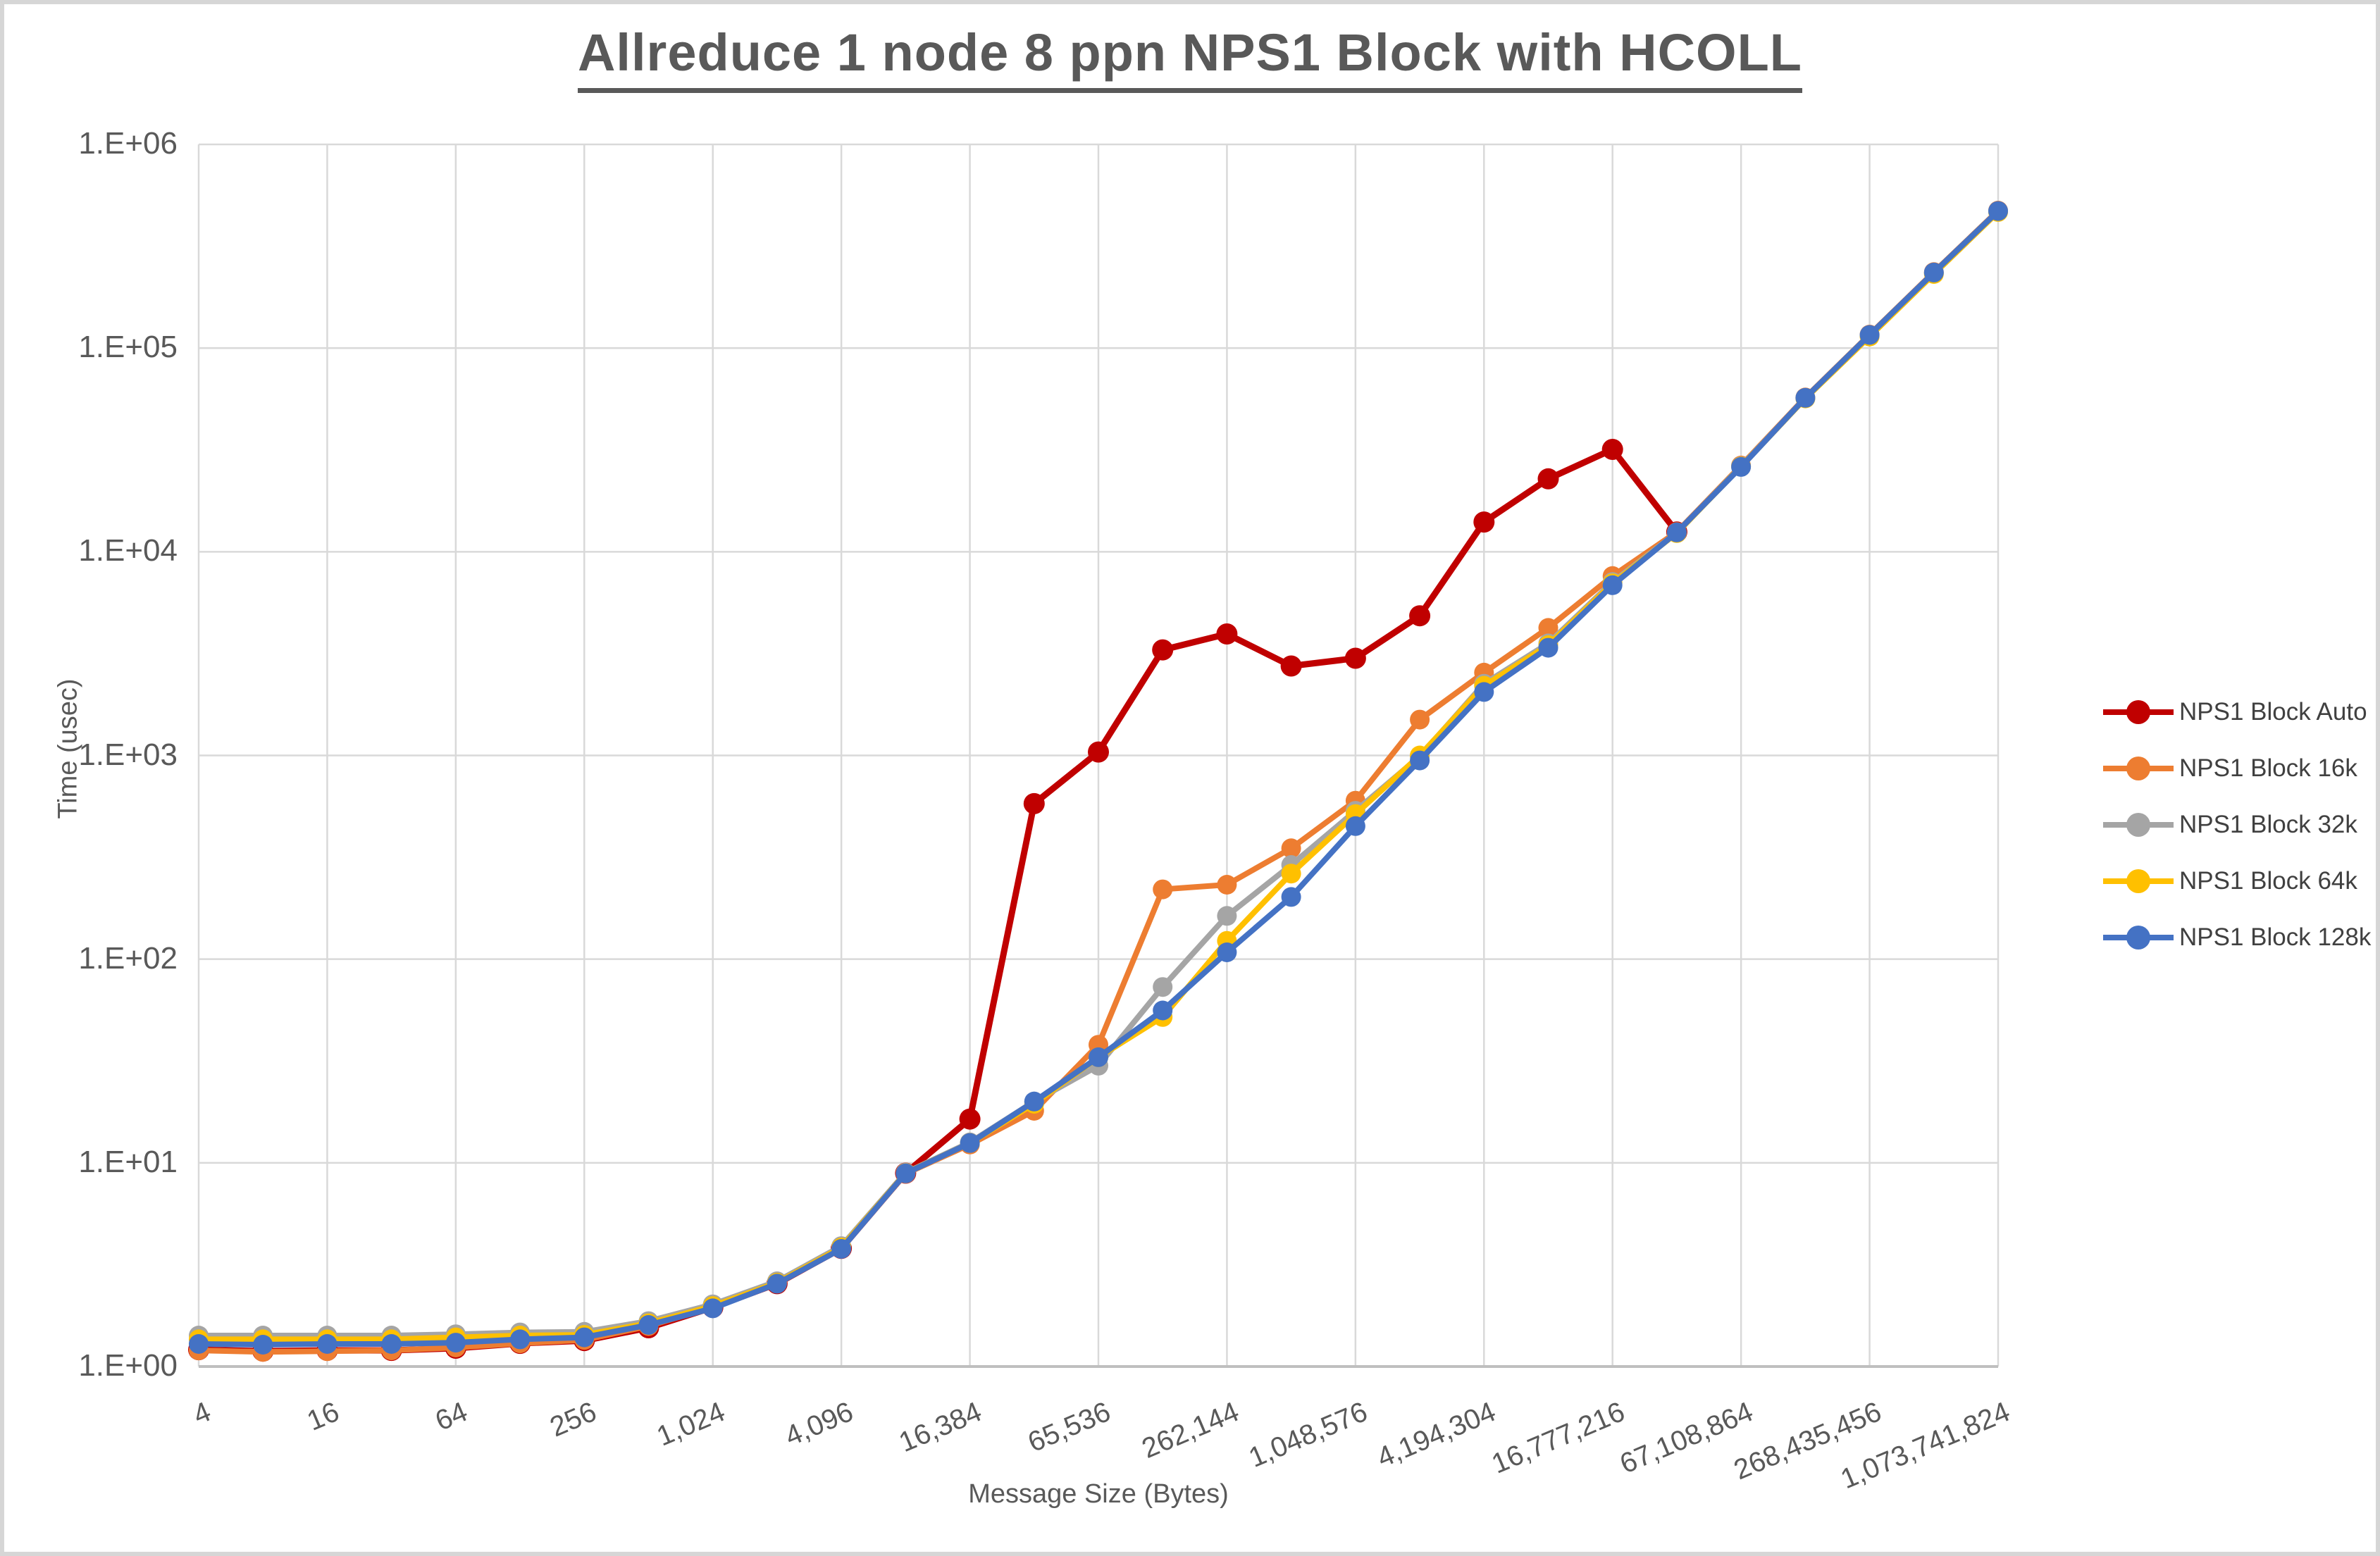 The image size is (2380, 1556). What do you see at coordinates (2268, 881) in the screenshot?
I see `legend-label: NPS1 Block 64k` at bounding box center [2268, 881].